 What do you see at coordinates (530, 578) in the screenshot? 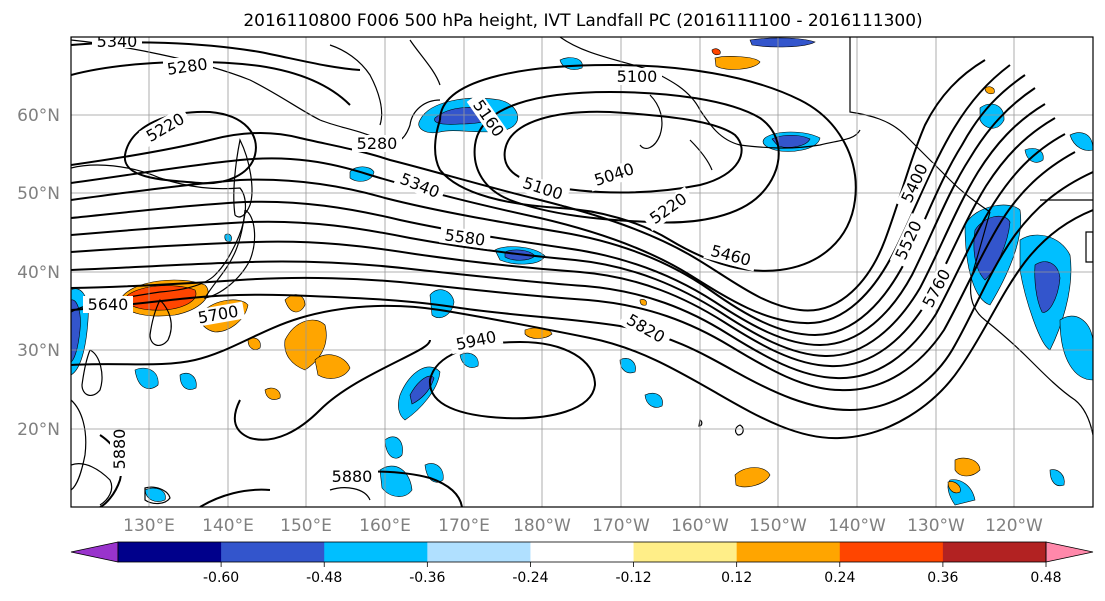
I see `colorbar-tick-label: -0.24` at bounding box center [530, 578].